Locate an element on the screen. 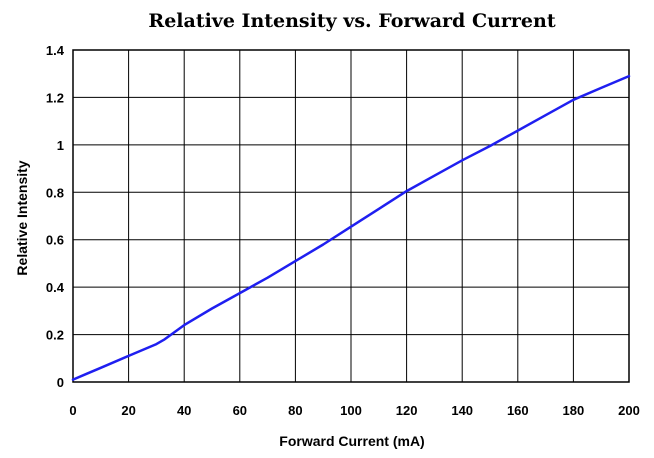 Image resolution: width=654 pixels, height=458 pixels. y-tick-label: 1 is located at coordinates (60, 145).